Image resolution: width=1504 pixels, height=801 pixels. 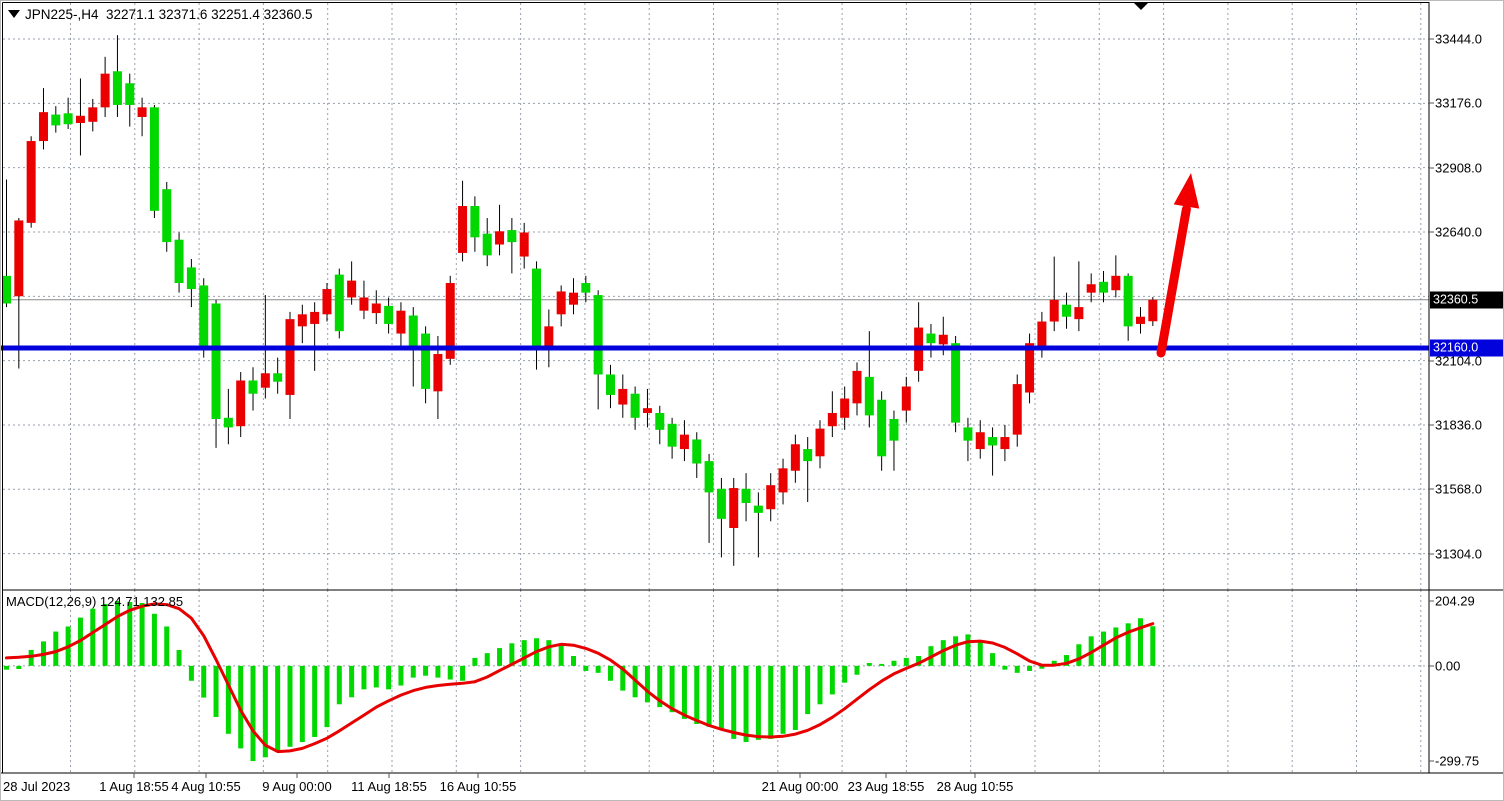 I want to click on price-axis-label: 31568.0, so click(x=1458, y=489).